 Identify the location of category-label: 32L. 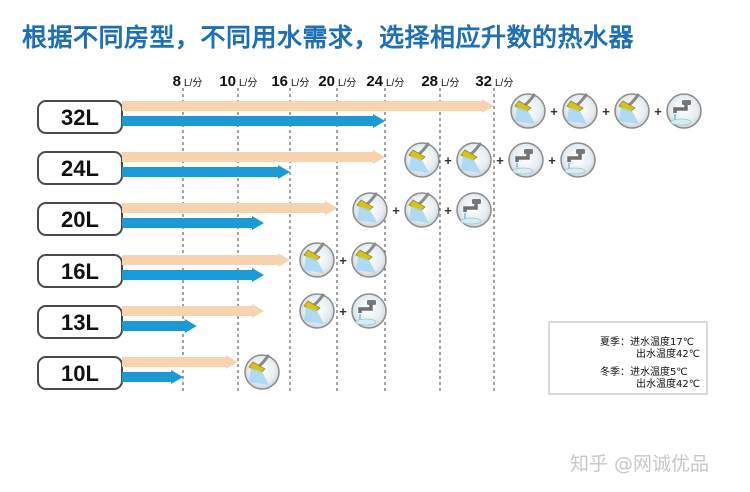
(80, 117).